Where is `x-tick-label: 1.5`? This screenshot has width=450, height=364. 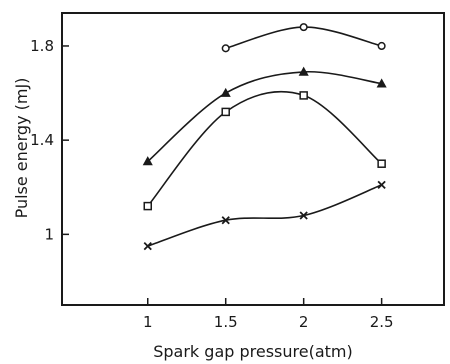
x-tick-label: 1.5 is located at coordinates (226, 322).